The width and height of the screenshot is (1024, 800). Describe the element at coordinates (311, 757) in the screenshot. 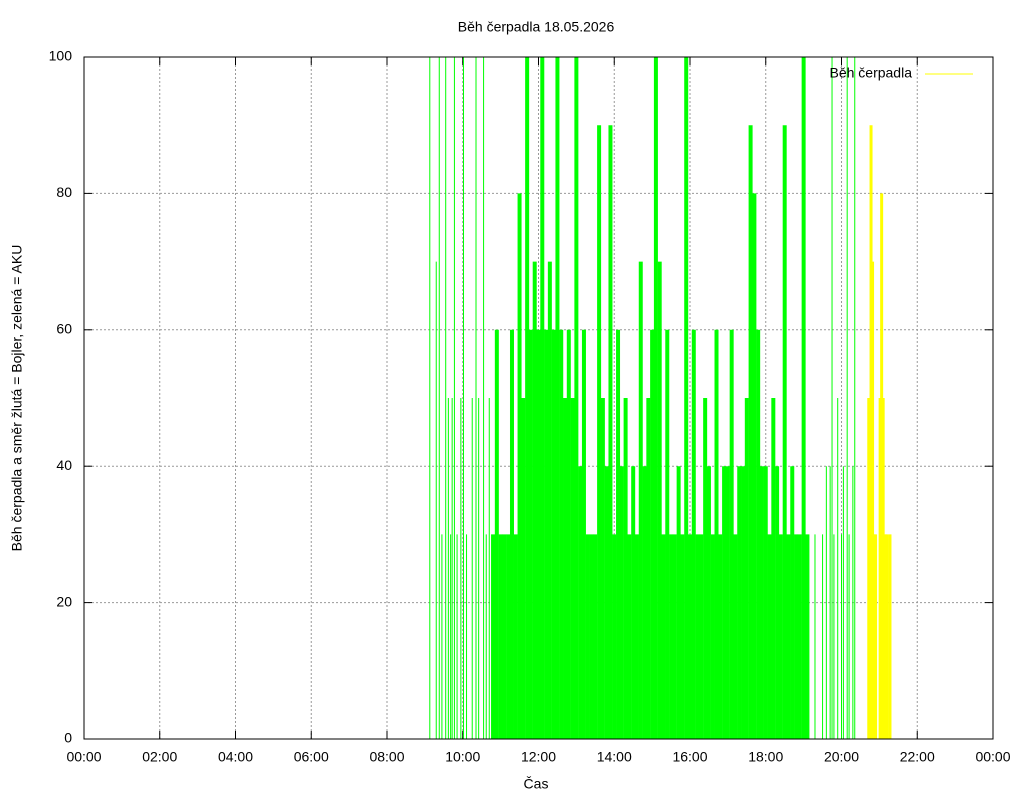

I see `x-tick-label: 06:00` at that location.